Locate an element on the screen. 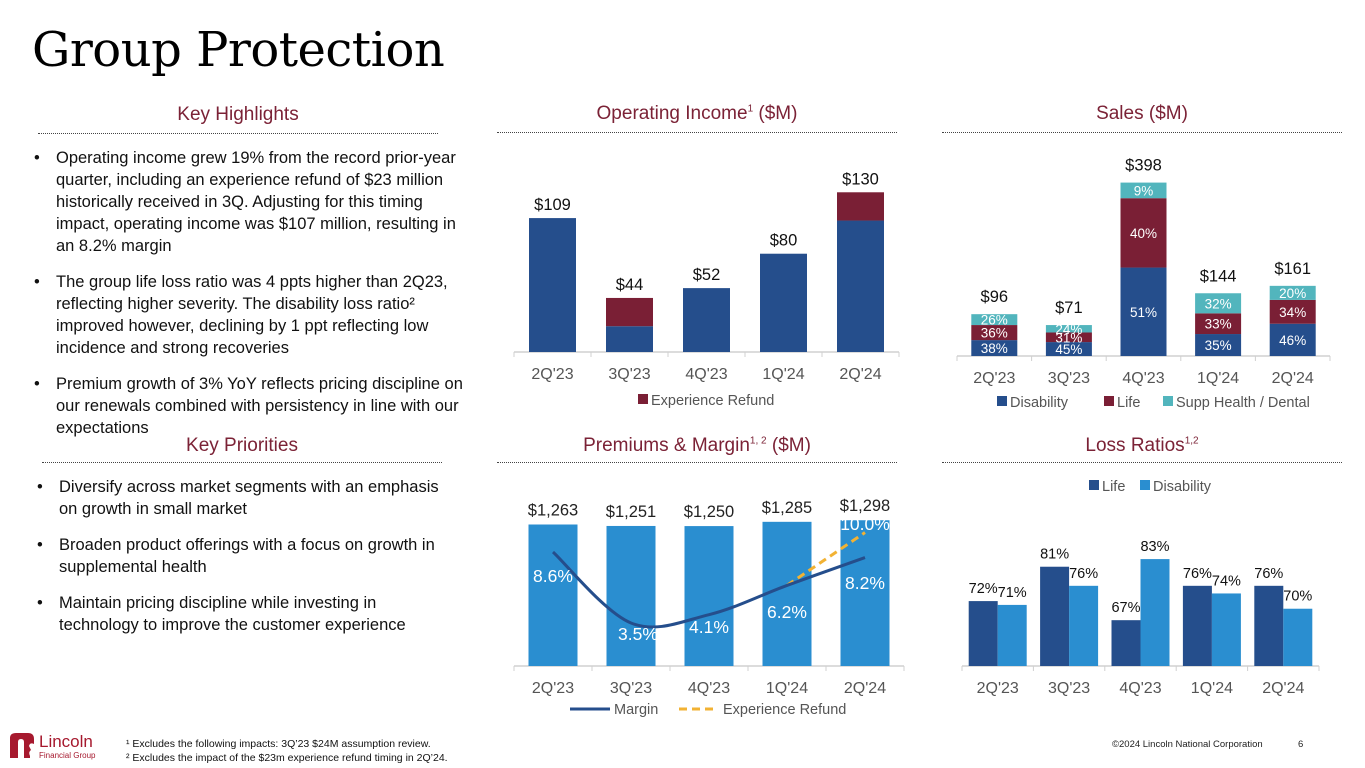  oi-x-label: 2Q'24 is located at coordinates (860, 374).